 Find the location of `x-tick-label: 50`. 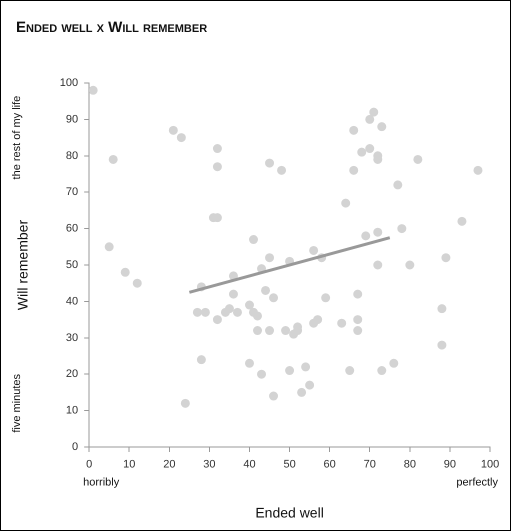

x-tick-label: 50 is located at coordinates (289, 464).